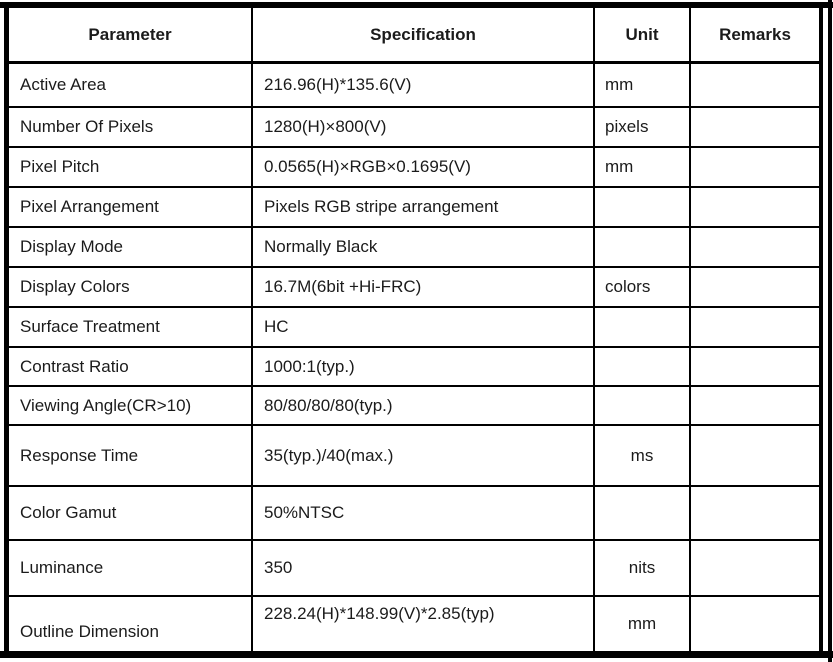  I want to click on row-specification: 1280(H)×800(V), so click(424, 127).